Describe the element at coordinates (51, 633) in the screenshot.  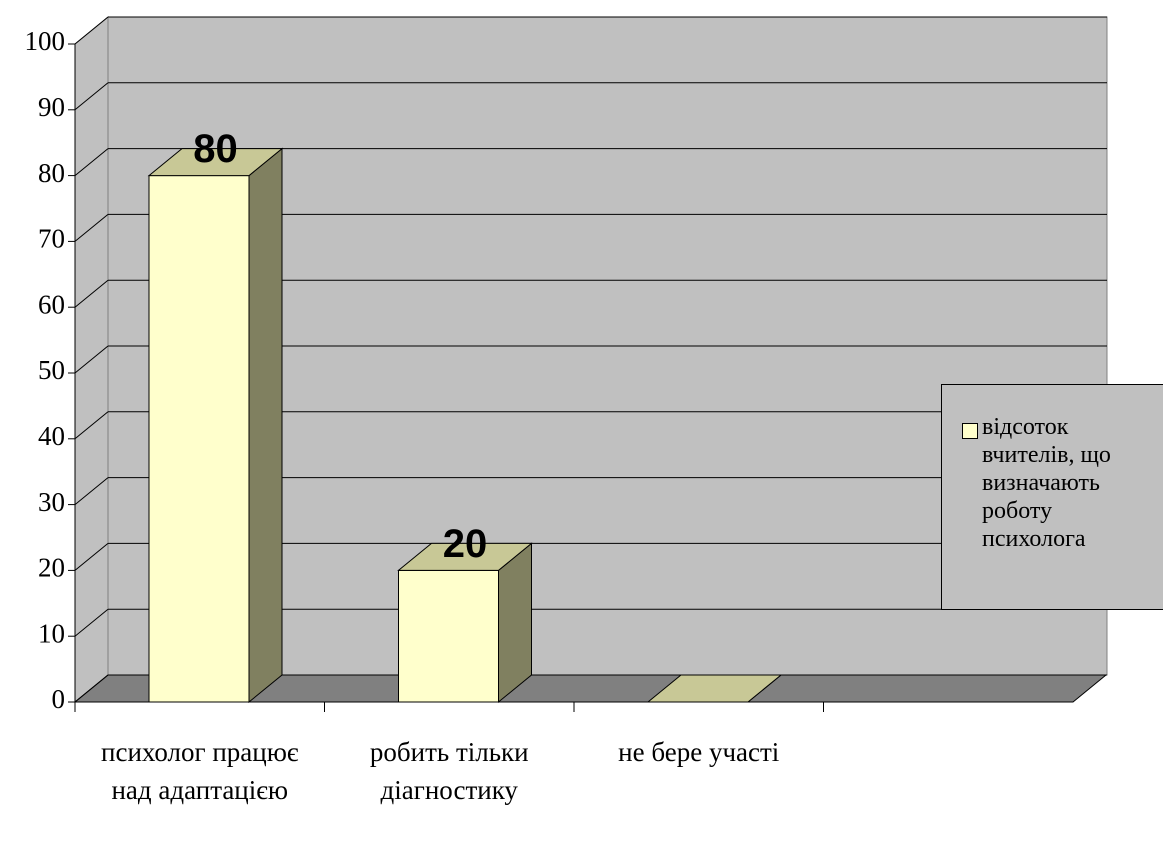
I see `y-tick-label: 10` at that location.